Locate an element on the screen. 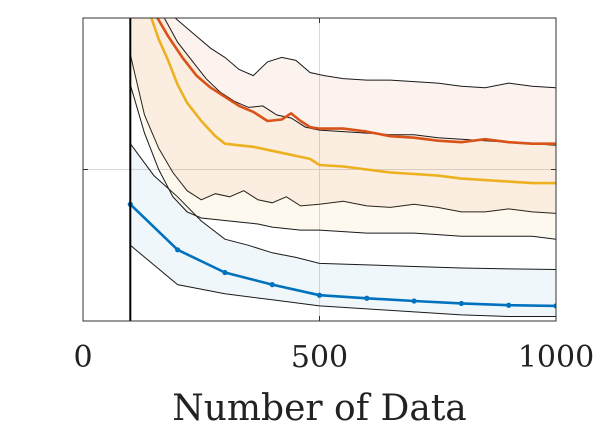  x-tick-label-2: 1000 is located at coordinates (556, 357).